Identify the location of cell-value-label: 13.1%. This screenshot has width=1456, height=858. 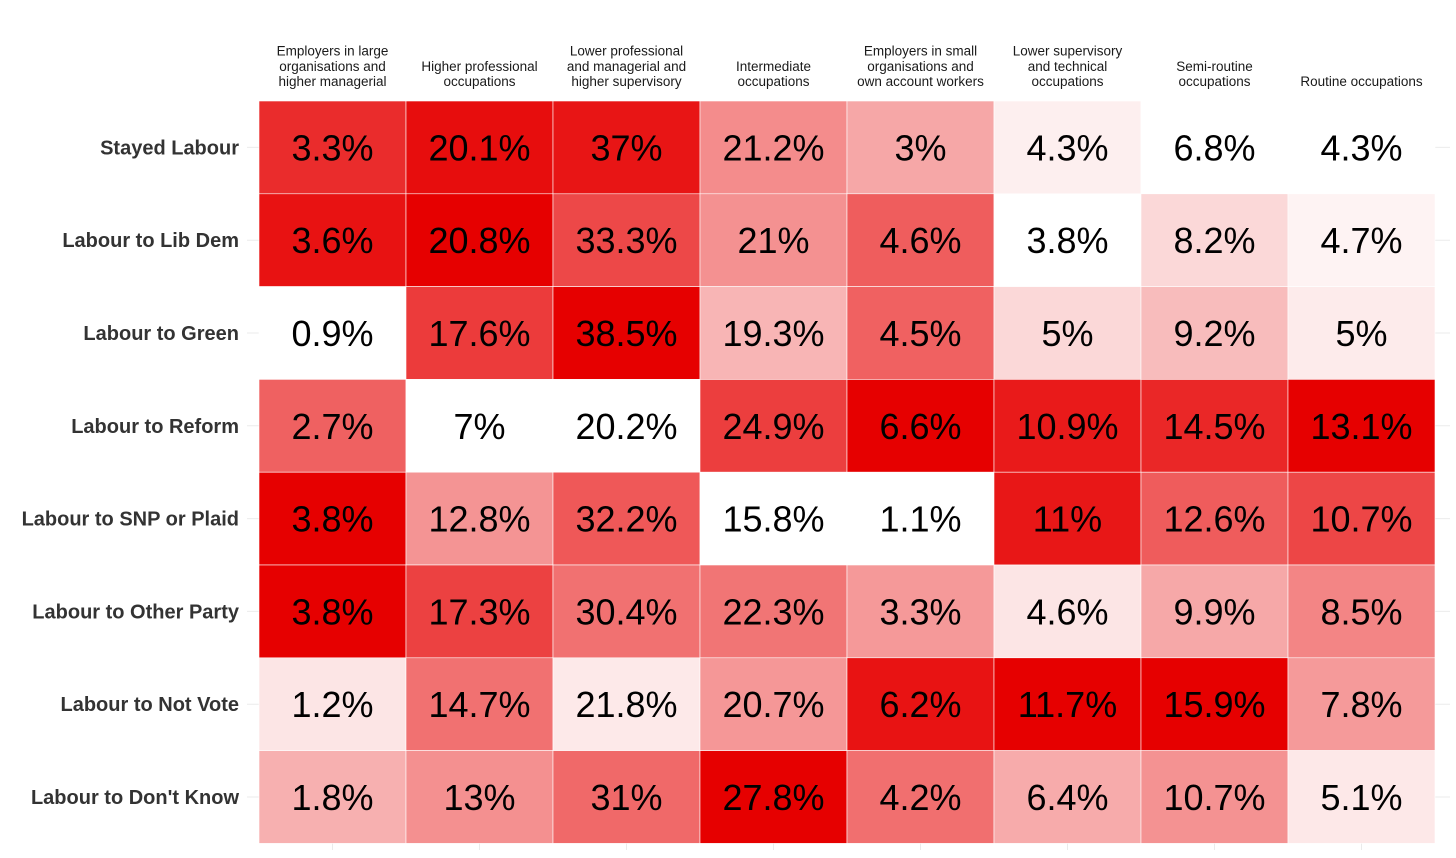
(1361, 426).